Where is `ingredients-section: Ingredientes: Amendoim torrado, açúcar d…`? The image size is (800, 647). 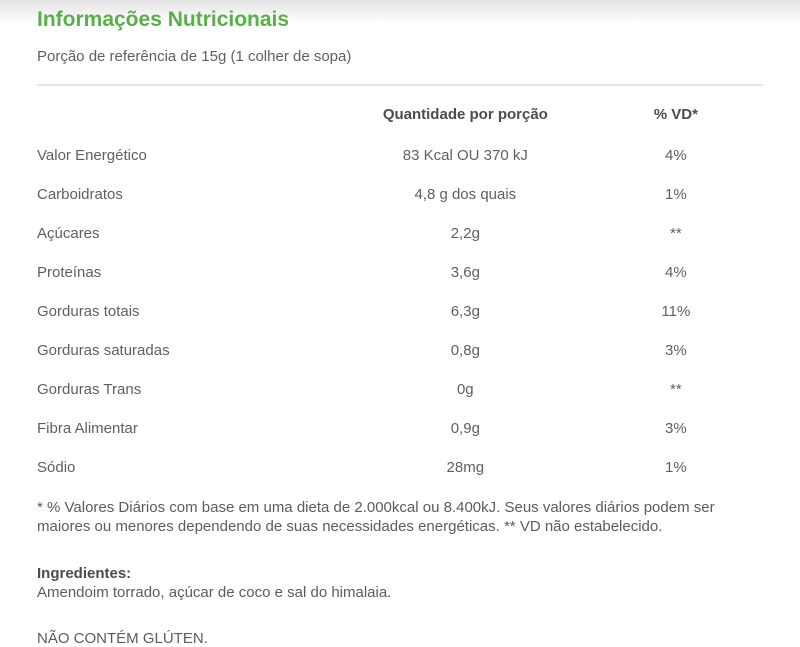 ingredients-section: Ingredientes: Amendoim torrado, açúcar d… is located at coordinates (400, 584).